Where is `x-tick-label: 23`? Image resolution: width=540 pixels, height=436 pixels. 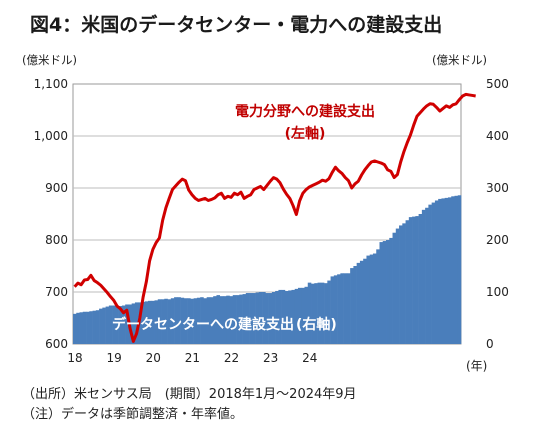 x-tick-label: 23 is located at coordinates (270, 358).